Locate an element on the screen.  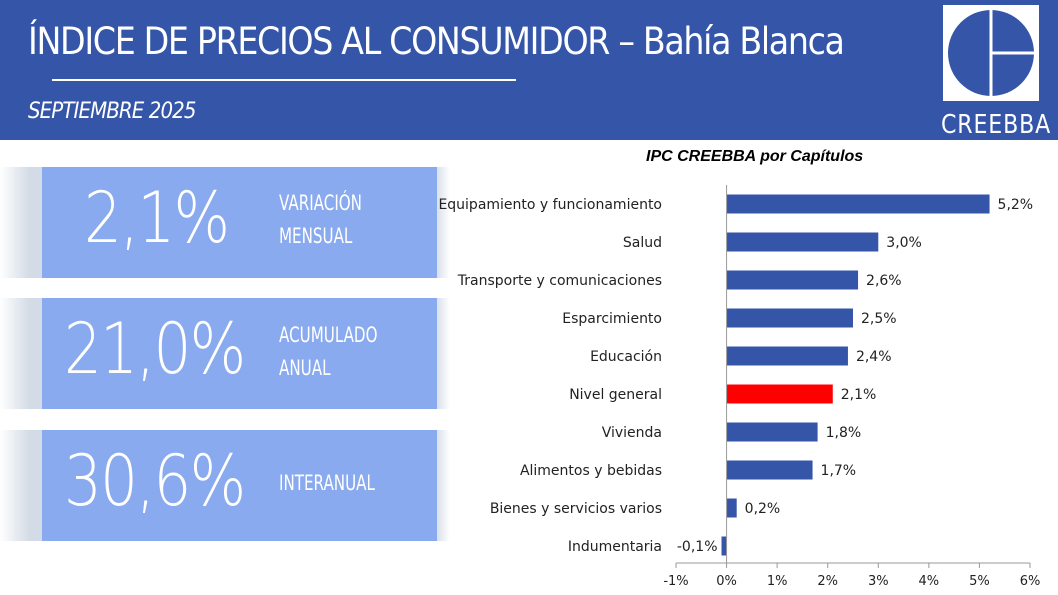
title-divider is located at coordinates (284, 80).